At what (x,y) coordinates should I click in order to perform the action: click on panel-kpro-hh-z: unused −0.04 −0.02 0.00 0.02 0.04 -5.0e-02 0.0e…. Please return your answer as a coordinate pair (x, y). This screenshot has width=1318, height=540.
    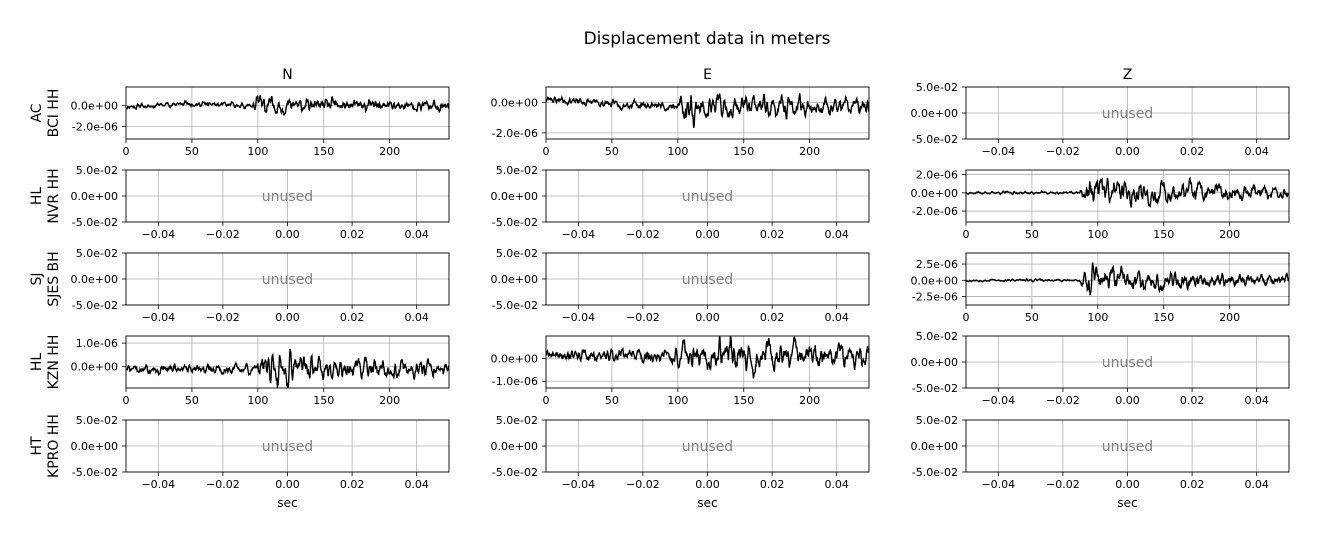
    Looking at the image, I should click on (1100, 452).